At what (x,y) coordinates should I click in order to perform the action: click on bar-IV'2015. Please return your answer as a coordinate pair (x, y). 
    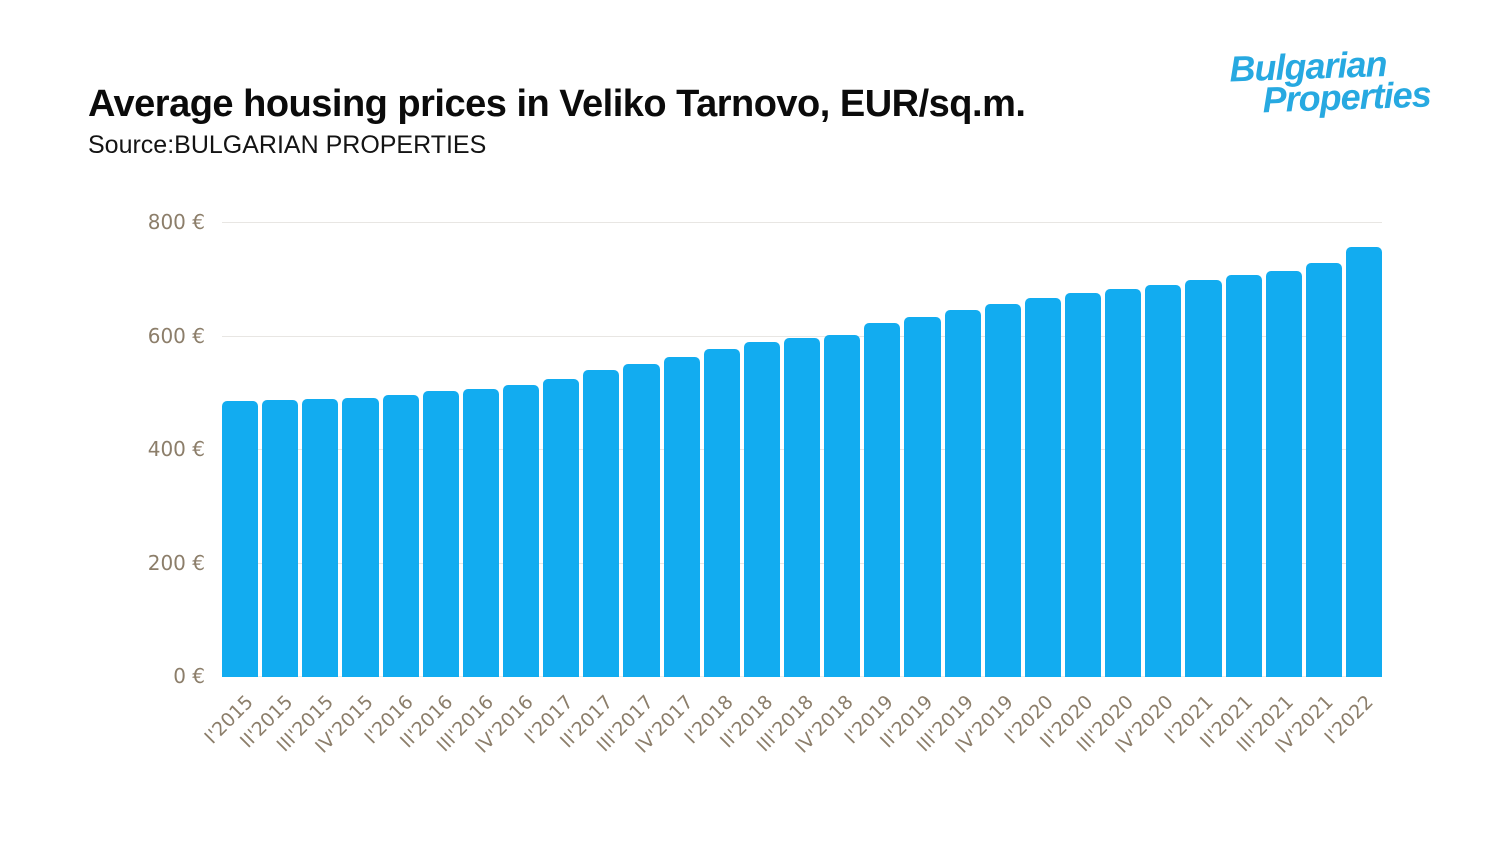
    Looking at the image, I should click on (360, 537).